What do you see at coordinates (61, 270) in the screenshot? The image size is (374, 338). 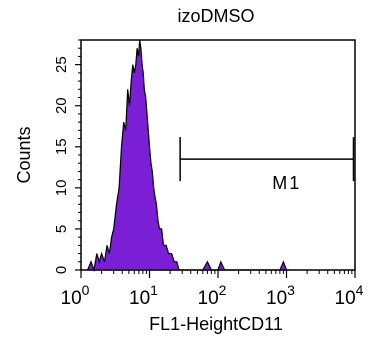 I see `y-tick-label: 0` at bounding box center [61, 270].